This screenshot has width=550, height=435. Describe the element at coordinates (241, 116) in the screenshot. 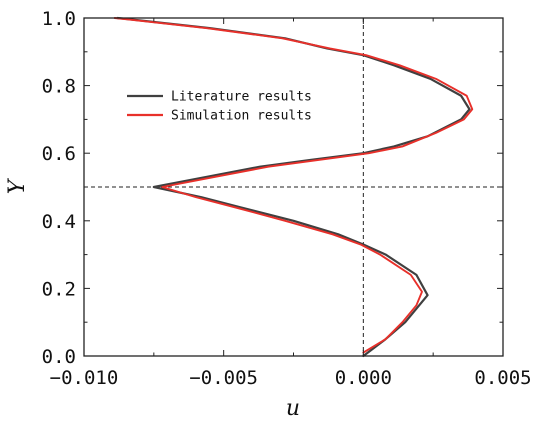

I see `legend-label: Simulation results` at that location.